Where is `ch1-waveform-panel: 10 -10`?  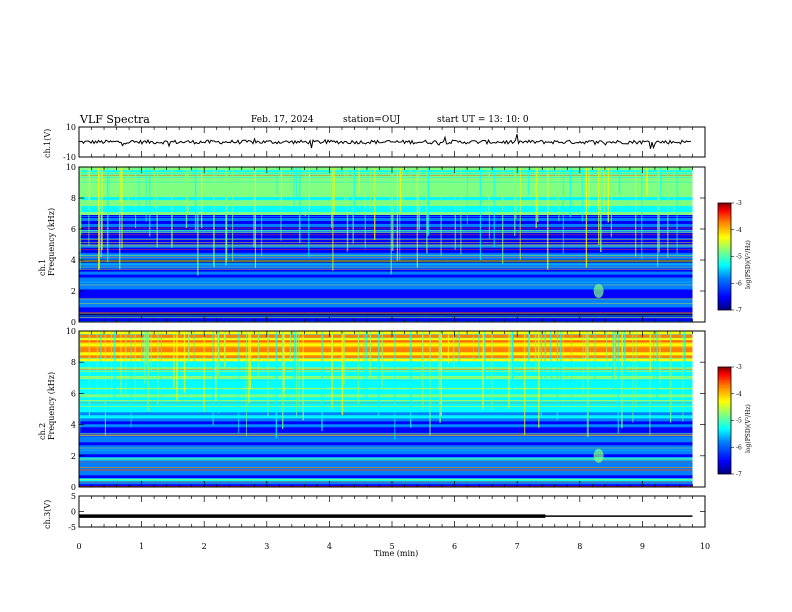 ch1-waveform-panel: 10 -10 is located at coordinates (384, 142).